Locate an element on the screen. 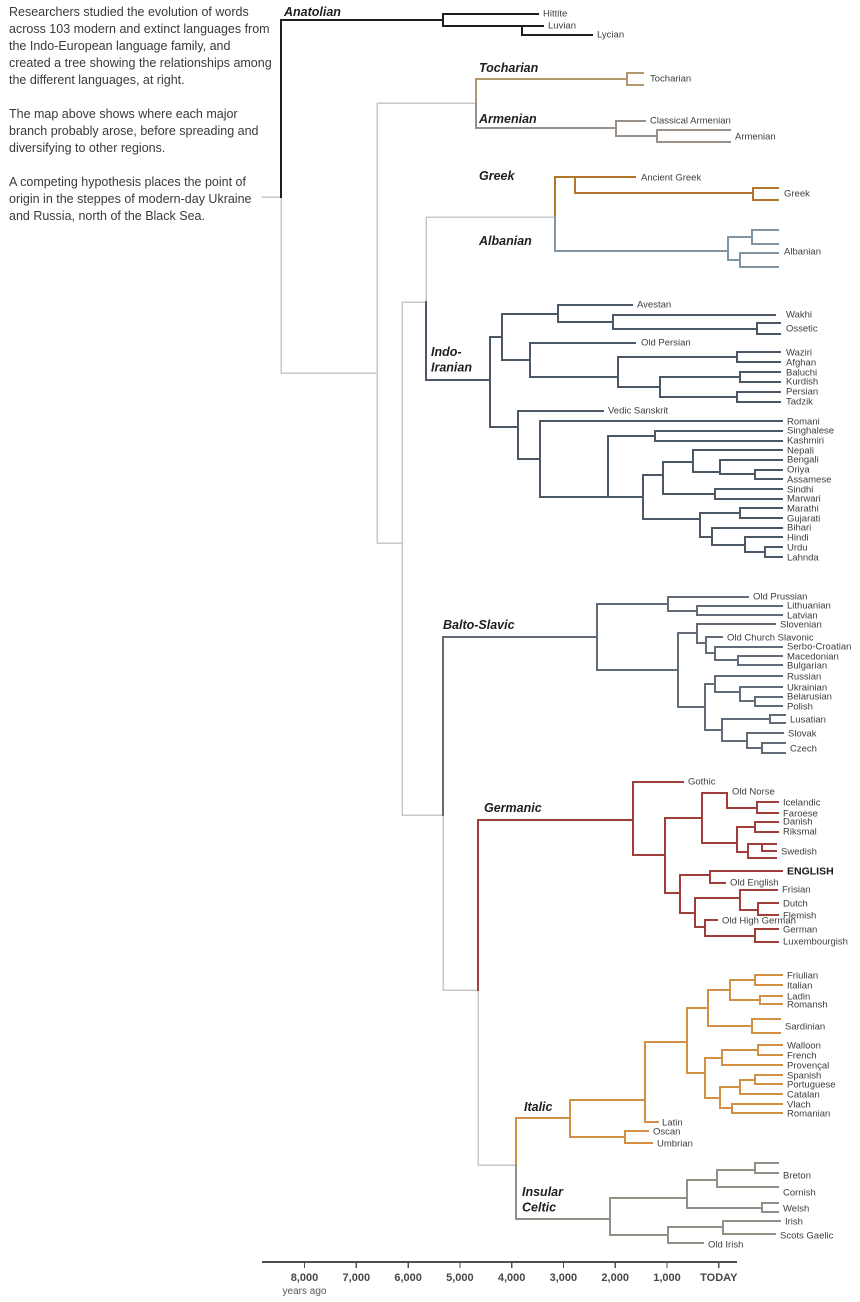 This screenshot has height=1302, width=860. language-label-flemish: Flemish is located at coordinates (799, 916).